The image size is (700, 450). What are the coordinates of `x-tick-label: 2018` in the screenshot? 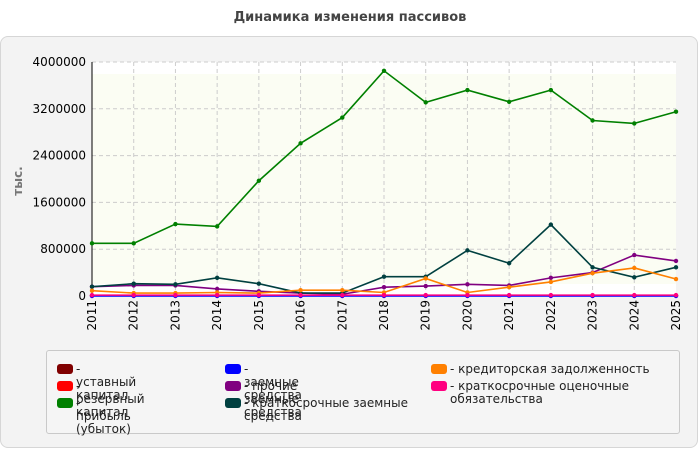 It's located at (384, 315).